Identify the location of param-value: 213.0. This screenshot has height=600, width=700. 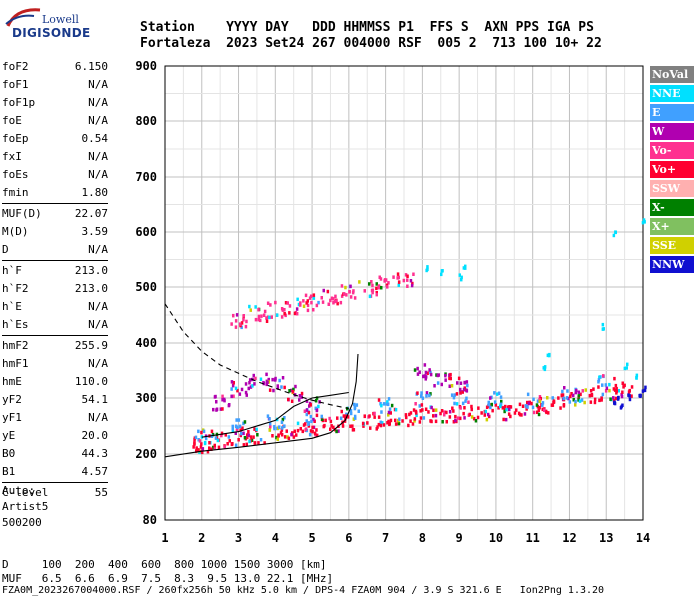
(91, 288).